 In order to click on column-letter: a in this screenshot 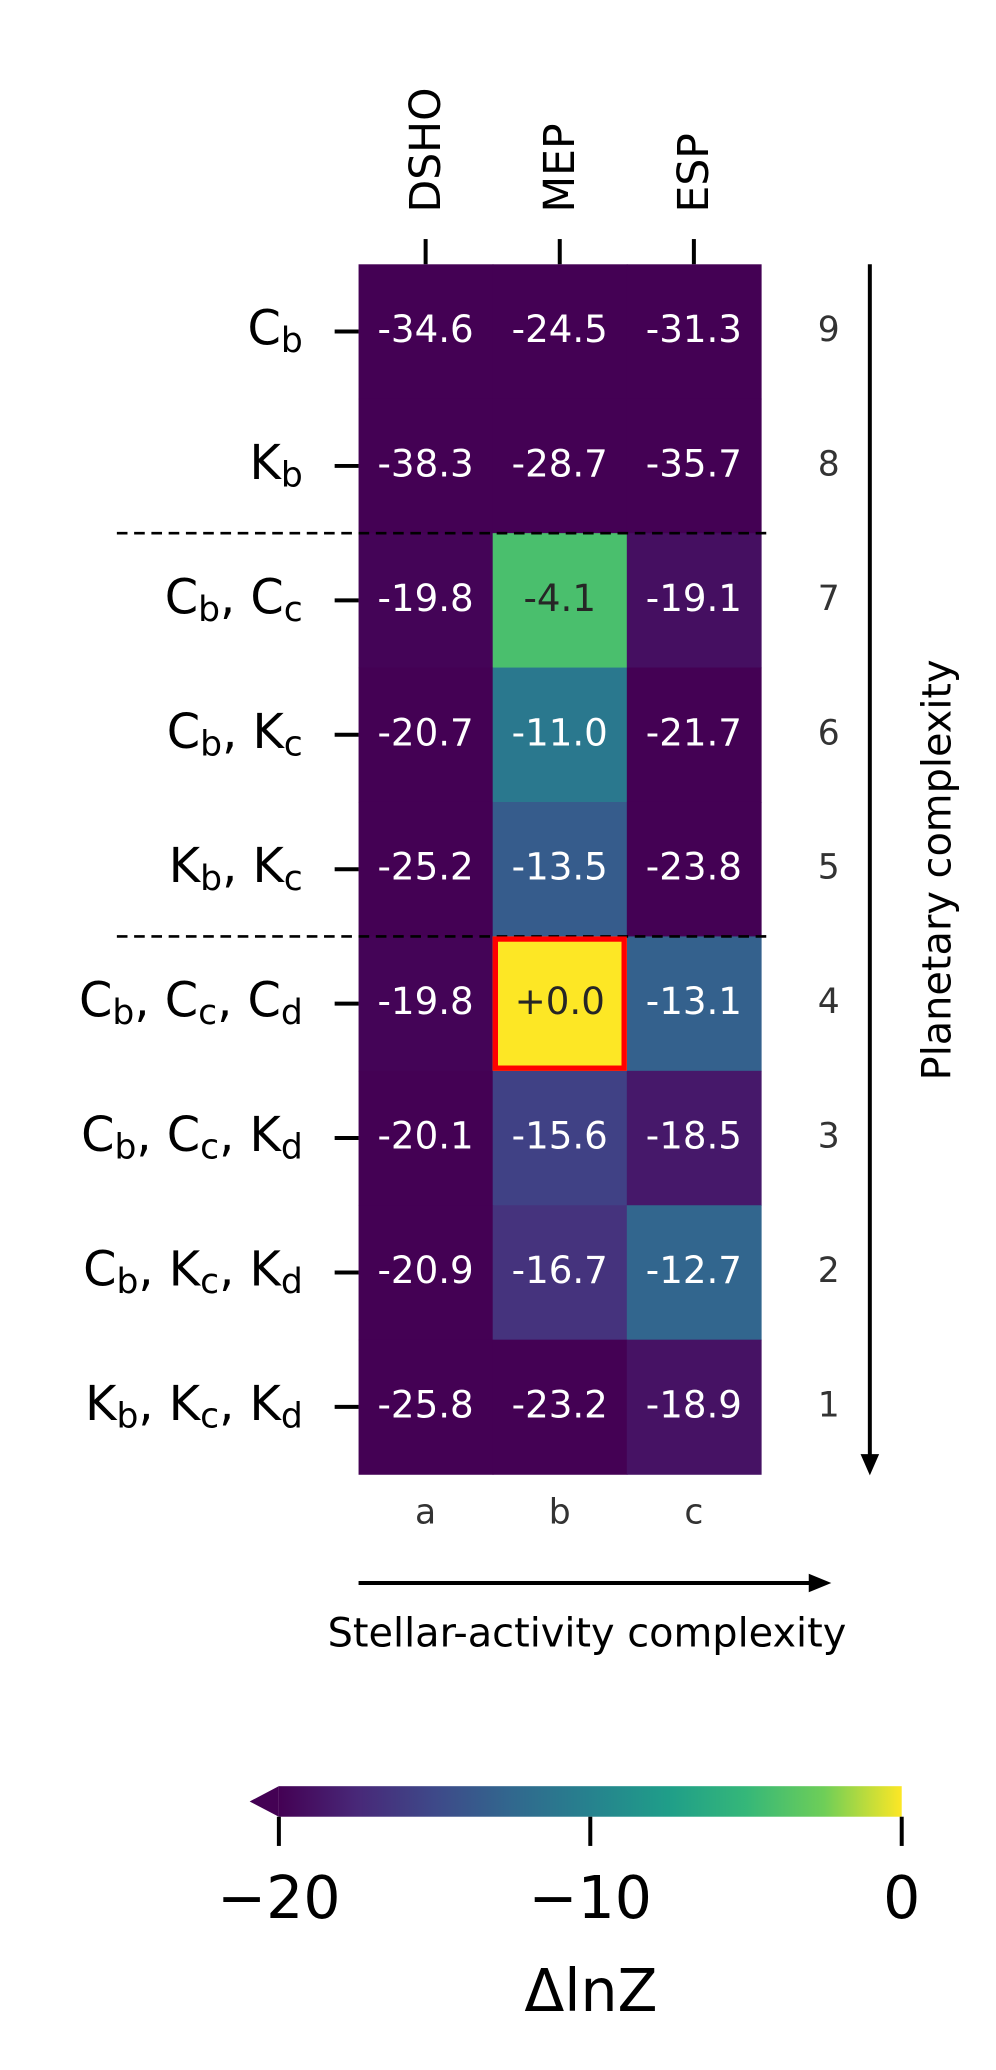, I will do `click(425, 1512)`.